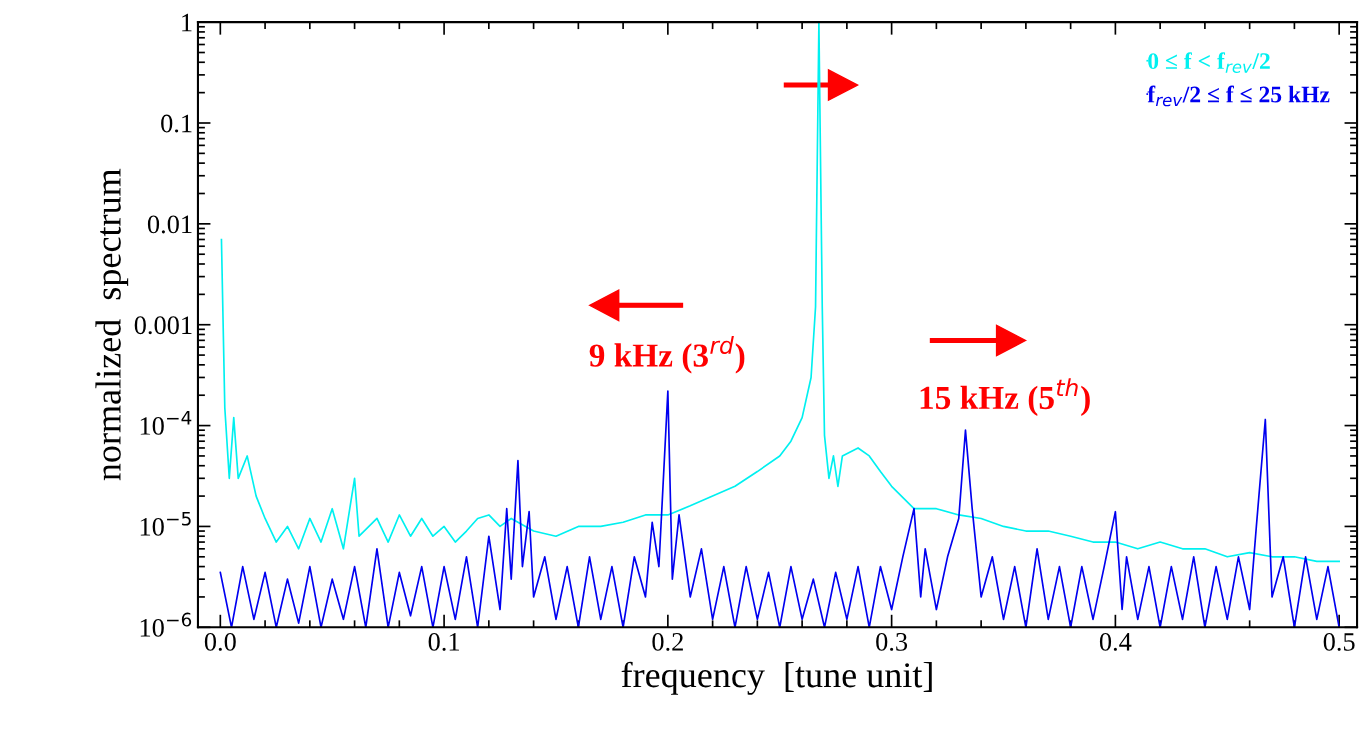  I want to click on y-tick-label: 10$^{−4}$, so click(166, 423).